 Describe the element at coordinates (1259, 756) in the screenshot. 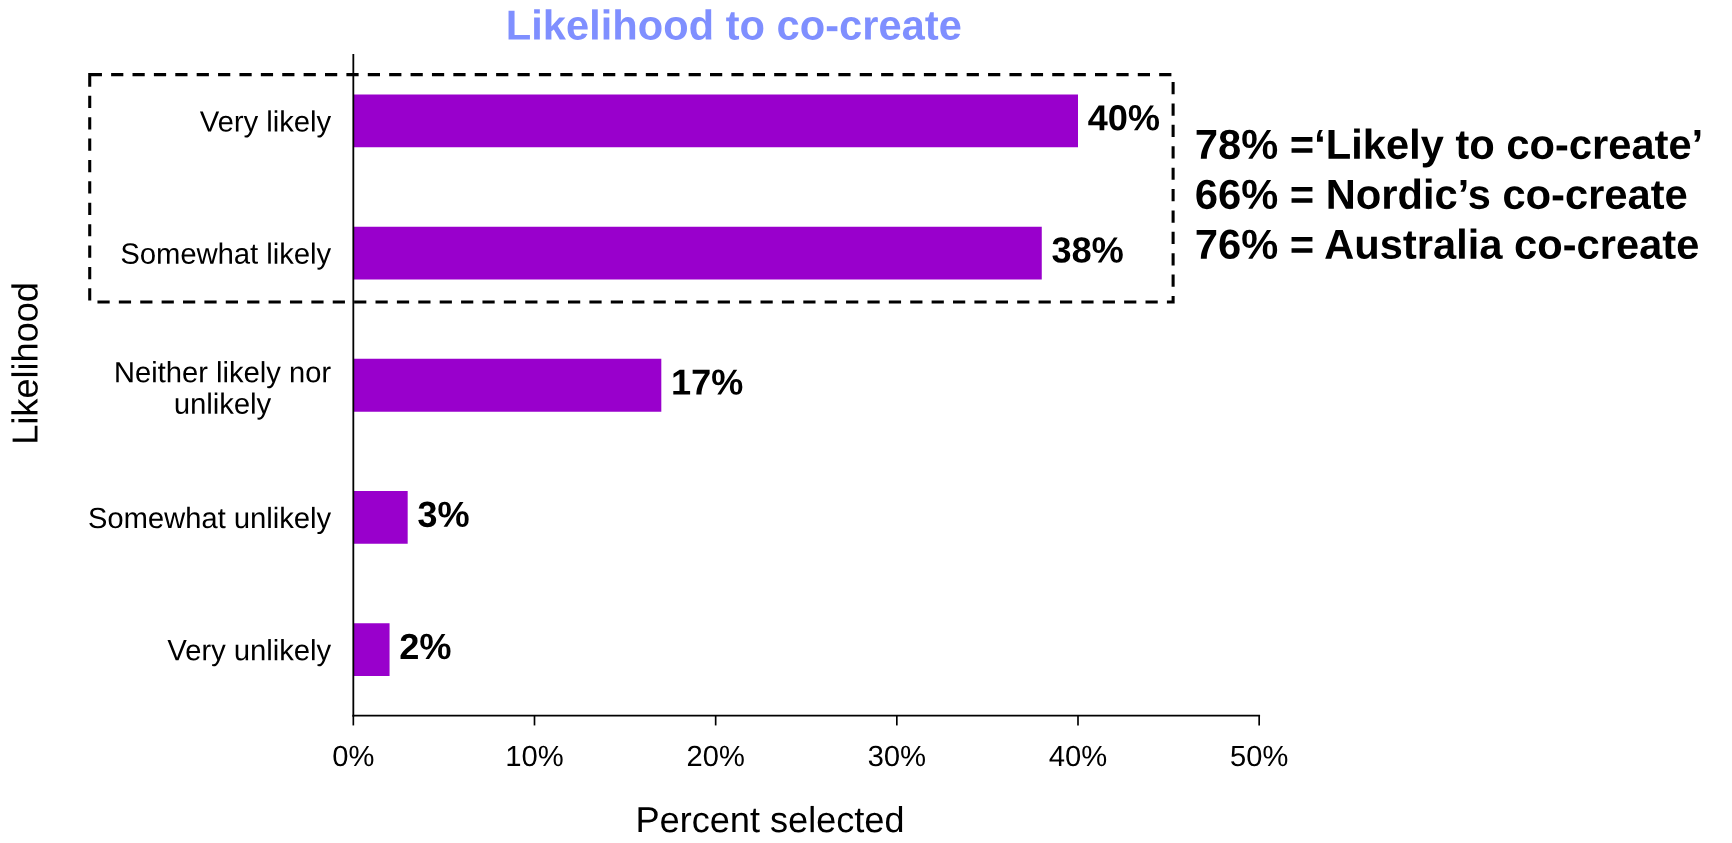

I see `x-tick-label: 50%` at that location.